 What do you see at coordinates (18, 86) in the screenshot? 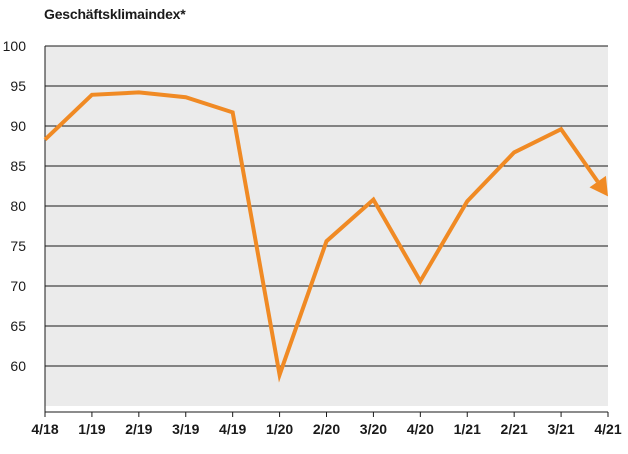
I see `y-tick-label: 95` at bounding box center [18, 86].